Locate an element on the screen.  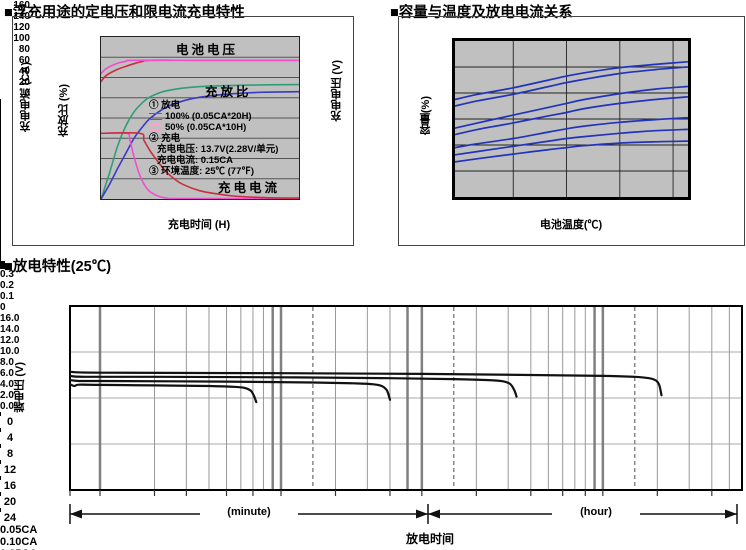
annotation-text: 充电电压: 13.7V(2.28V/单元) is located at coordinates (218, 149).